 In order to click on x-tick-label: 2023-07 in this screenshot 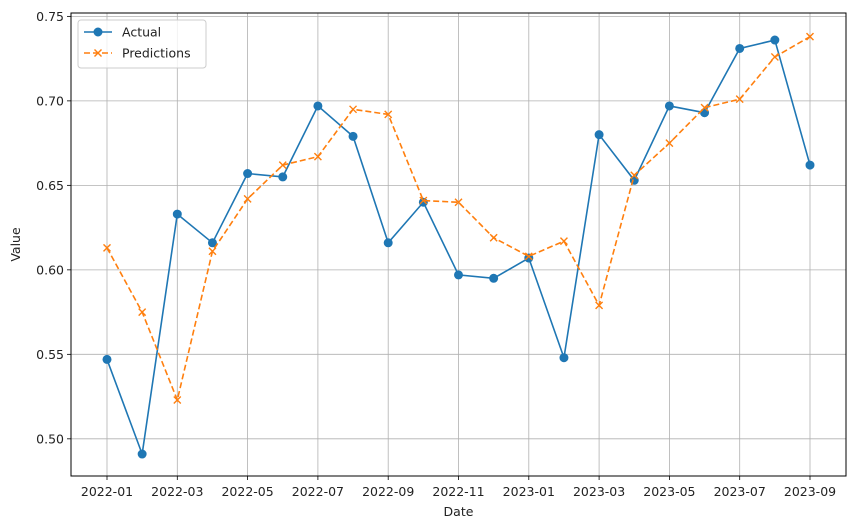, I will do `click(740, 491)`.